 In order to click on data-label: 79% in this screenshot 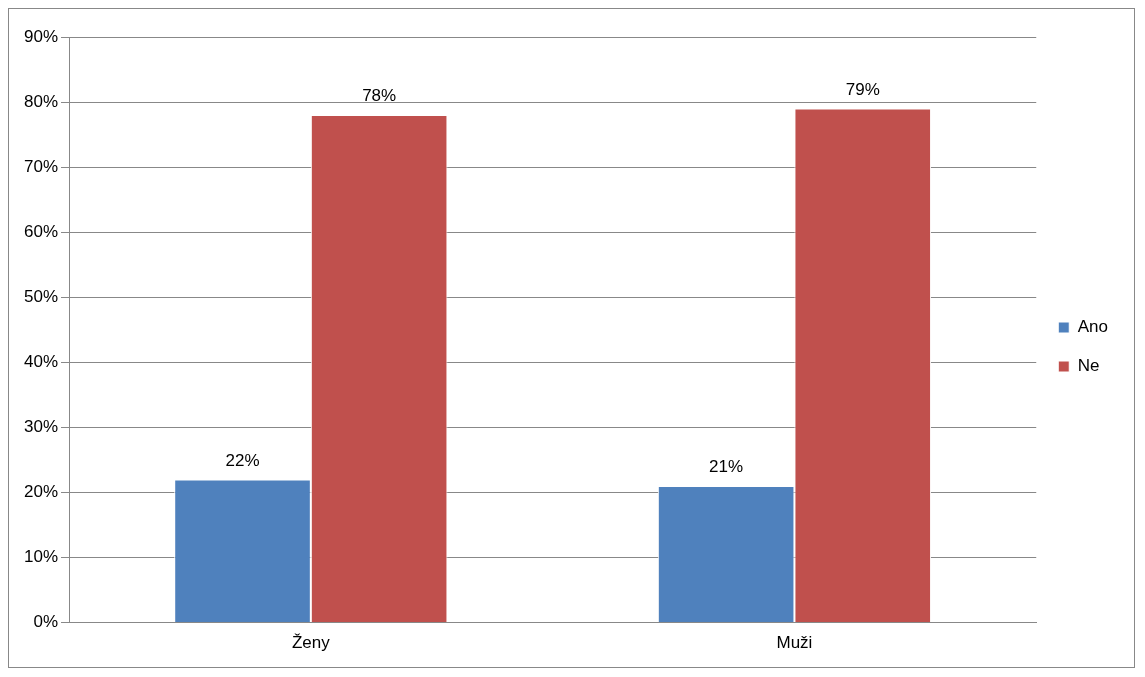, I will do `click(862, 89)`.